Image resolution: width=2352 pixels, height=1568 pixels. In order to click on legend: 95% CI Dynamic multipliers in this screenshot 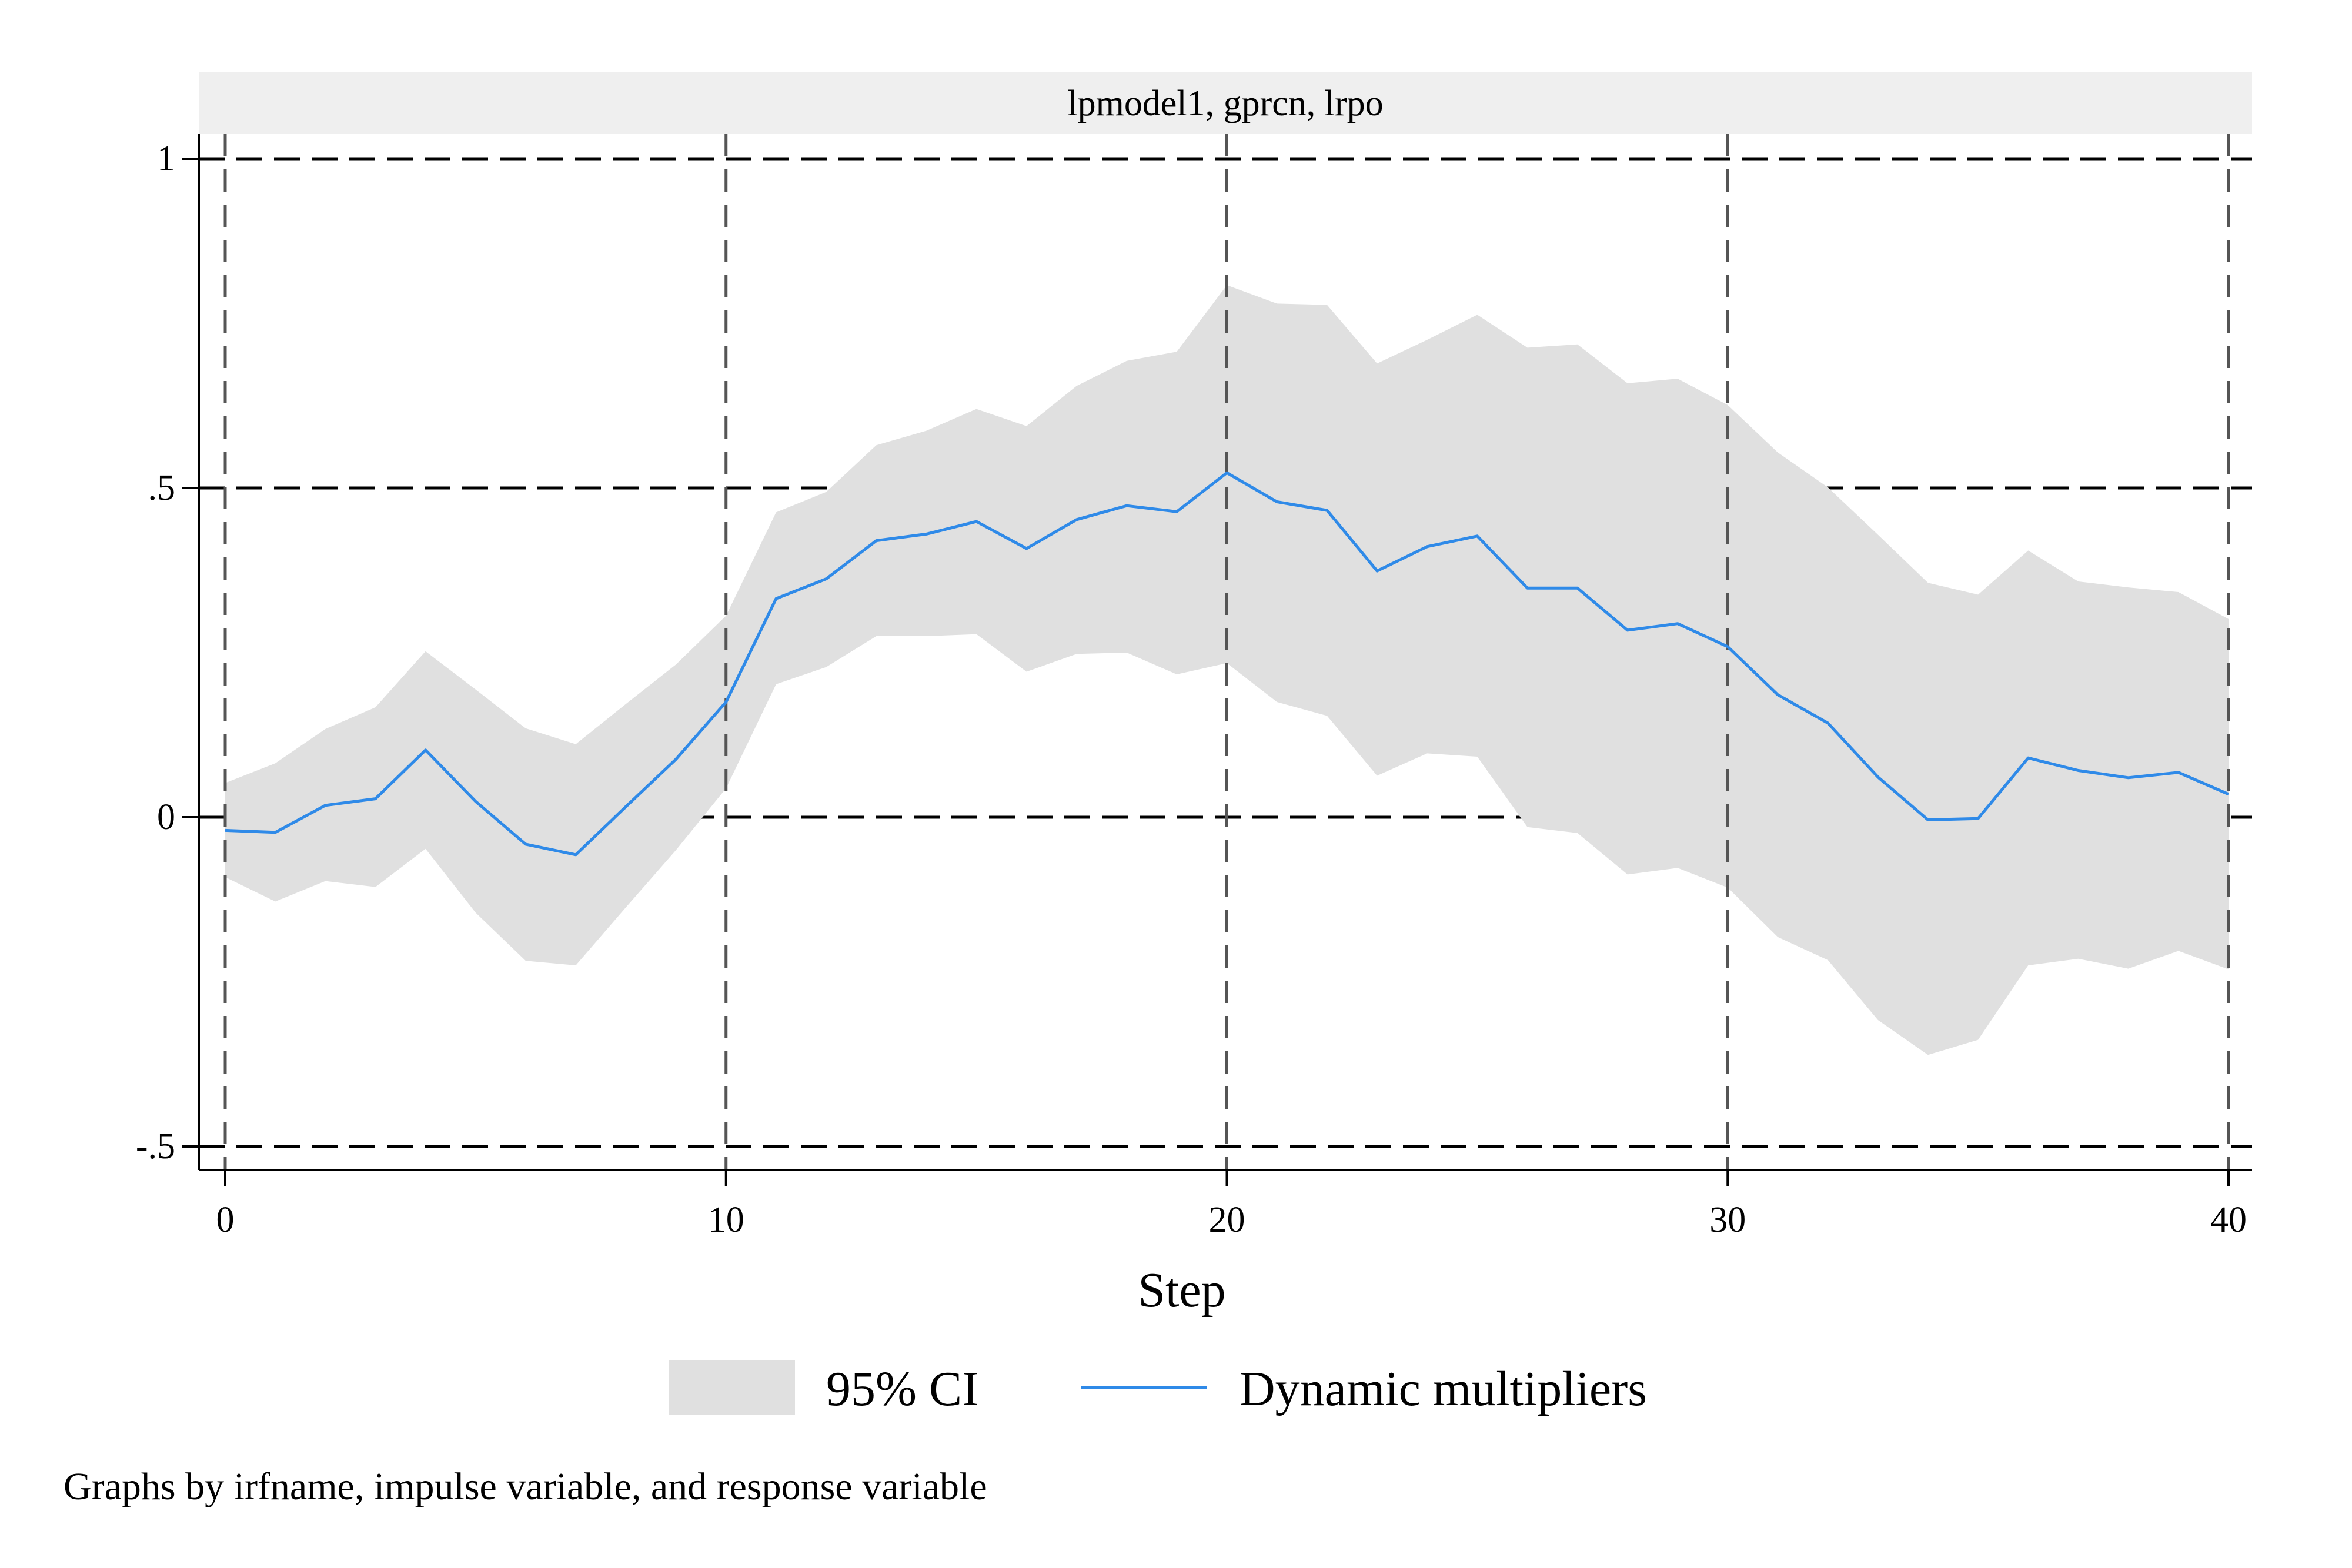, I will do `click(1158, 1388)`.